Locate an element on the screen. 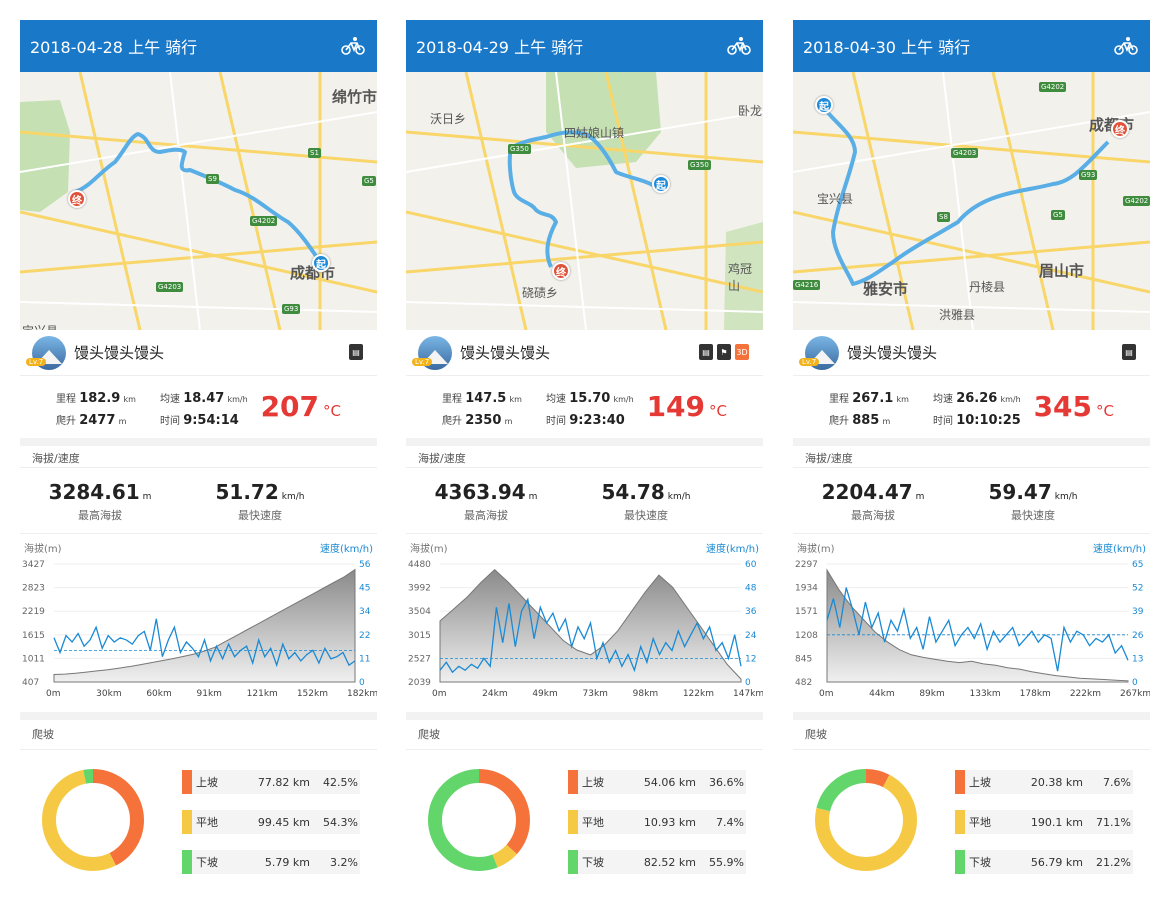  slope-legend-row: 下坡 82.52 km 55.9% is located at coordinates (657, 862).